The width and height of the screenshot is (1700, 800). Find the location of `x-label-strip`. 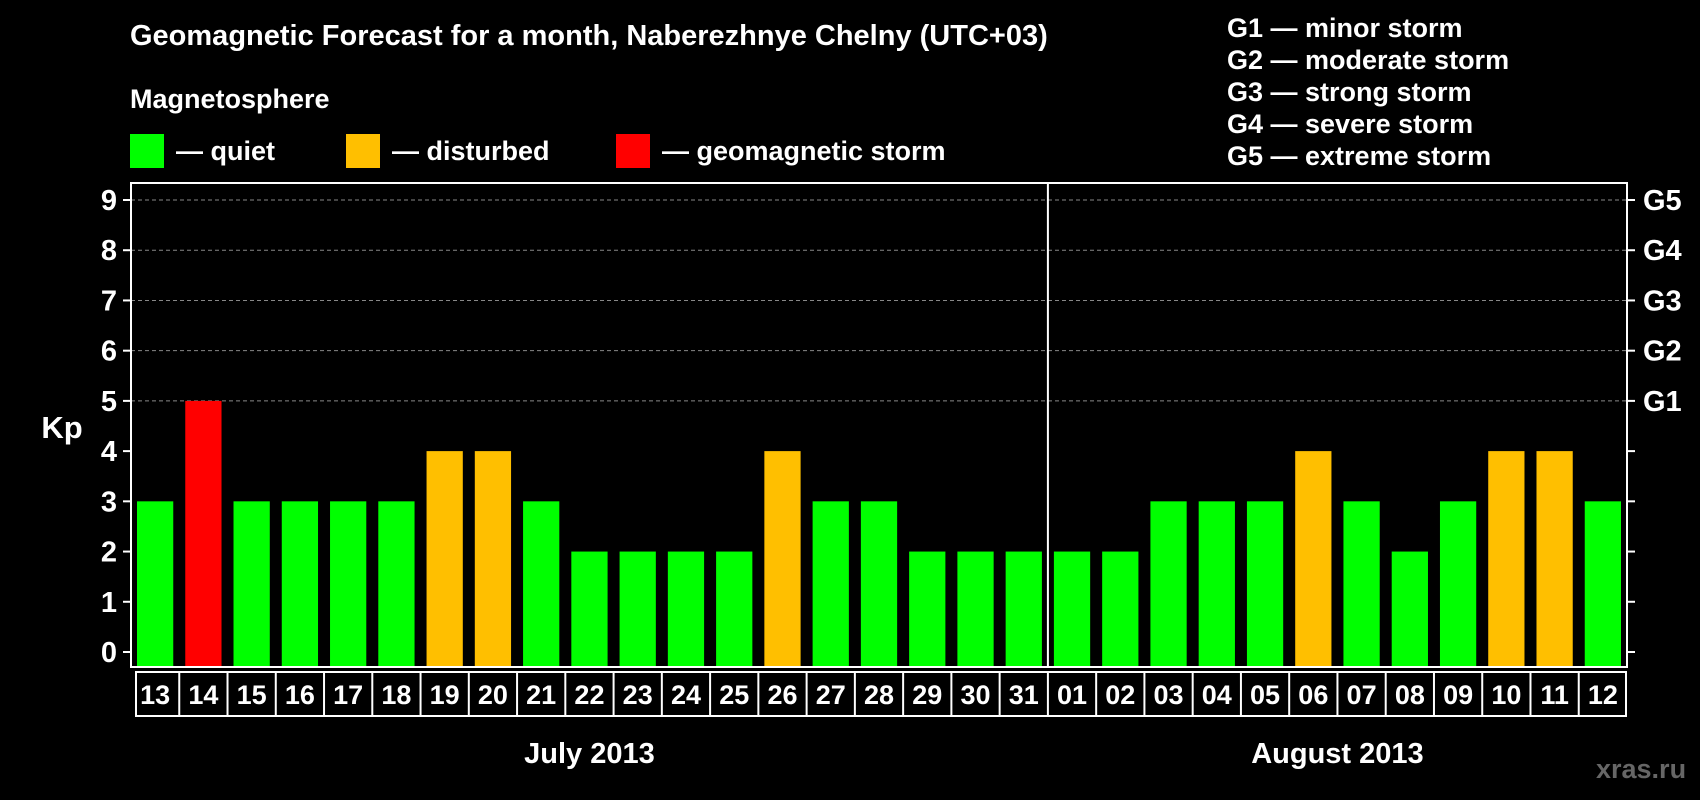

x-label-strip is located at coordinates (881, 694).